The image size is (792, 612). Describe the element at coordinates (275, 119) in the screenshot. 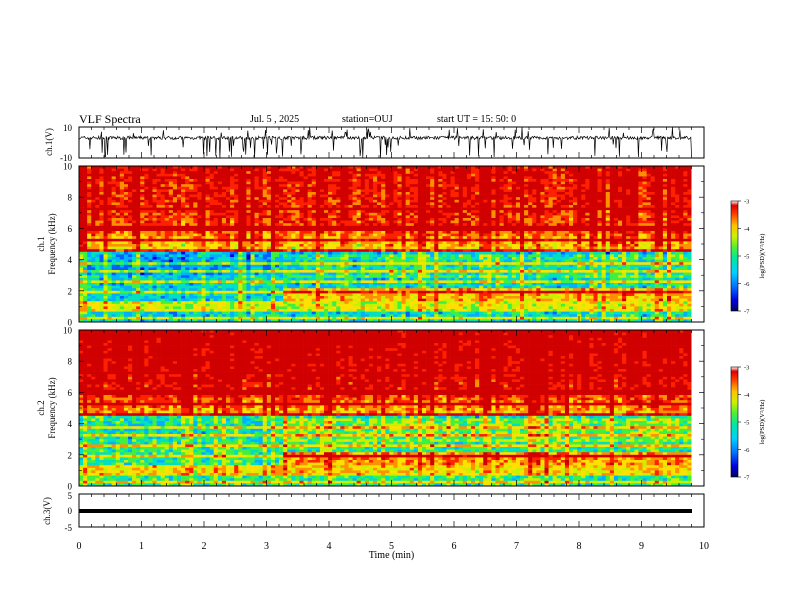

I see `date-label: Jul. 5 , 2025` at that location.